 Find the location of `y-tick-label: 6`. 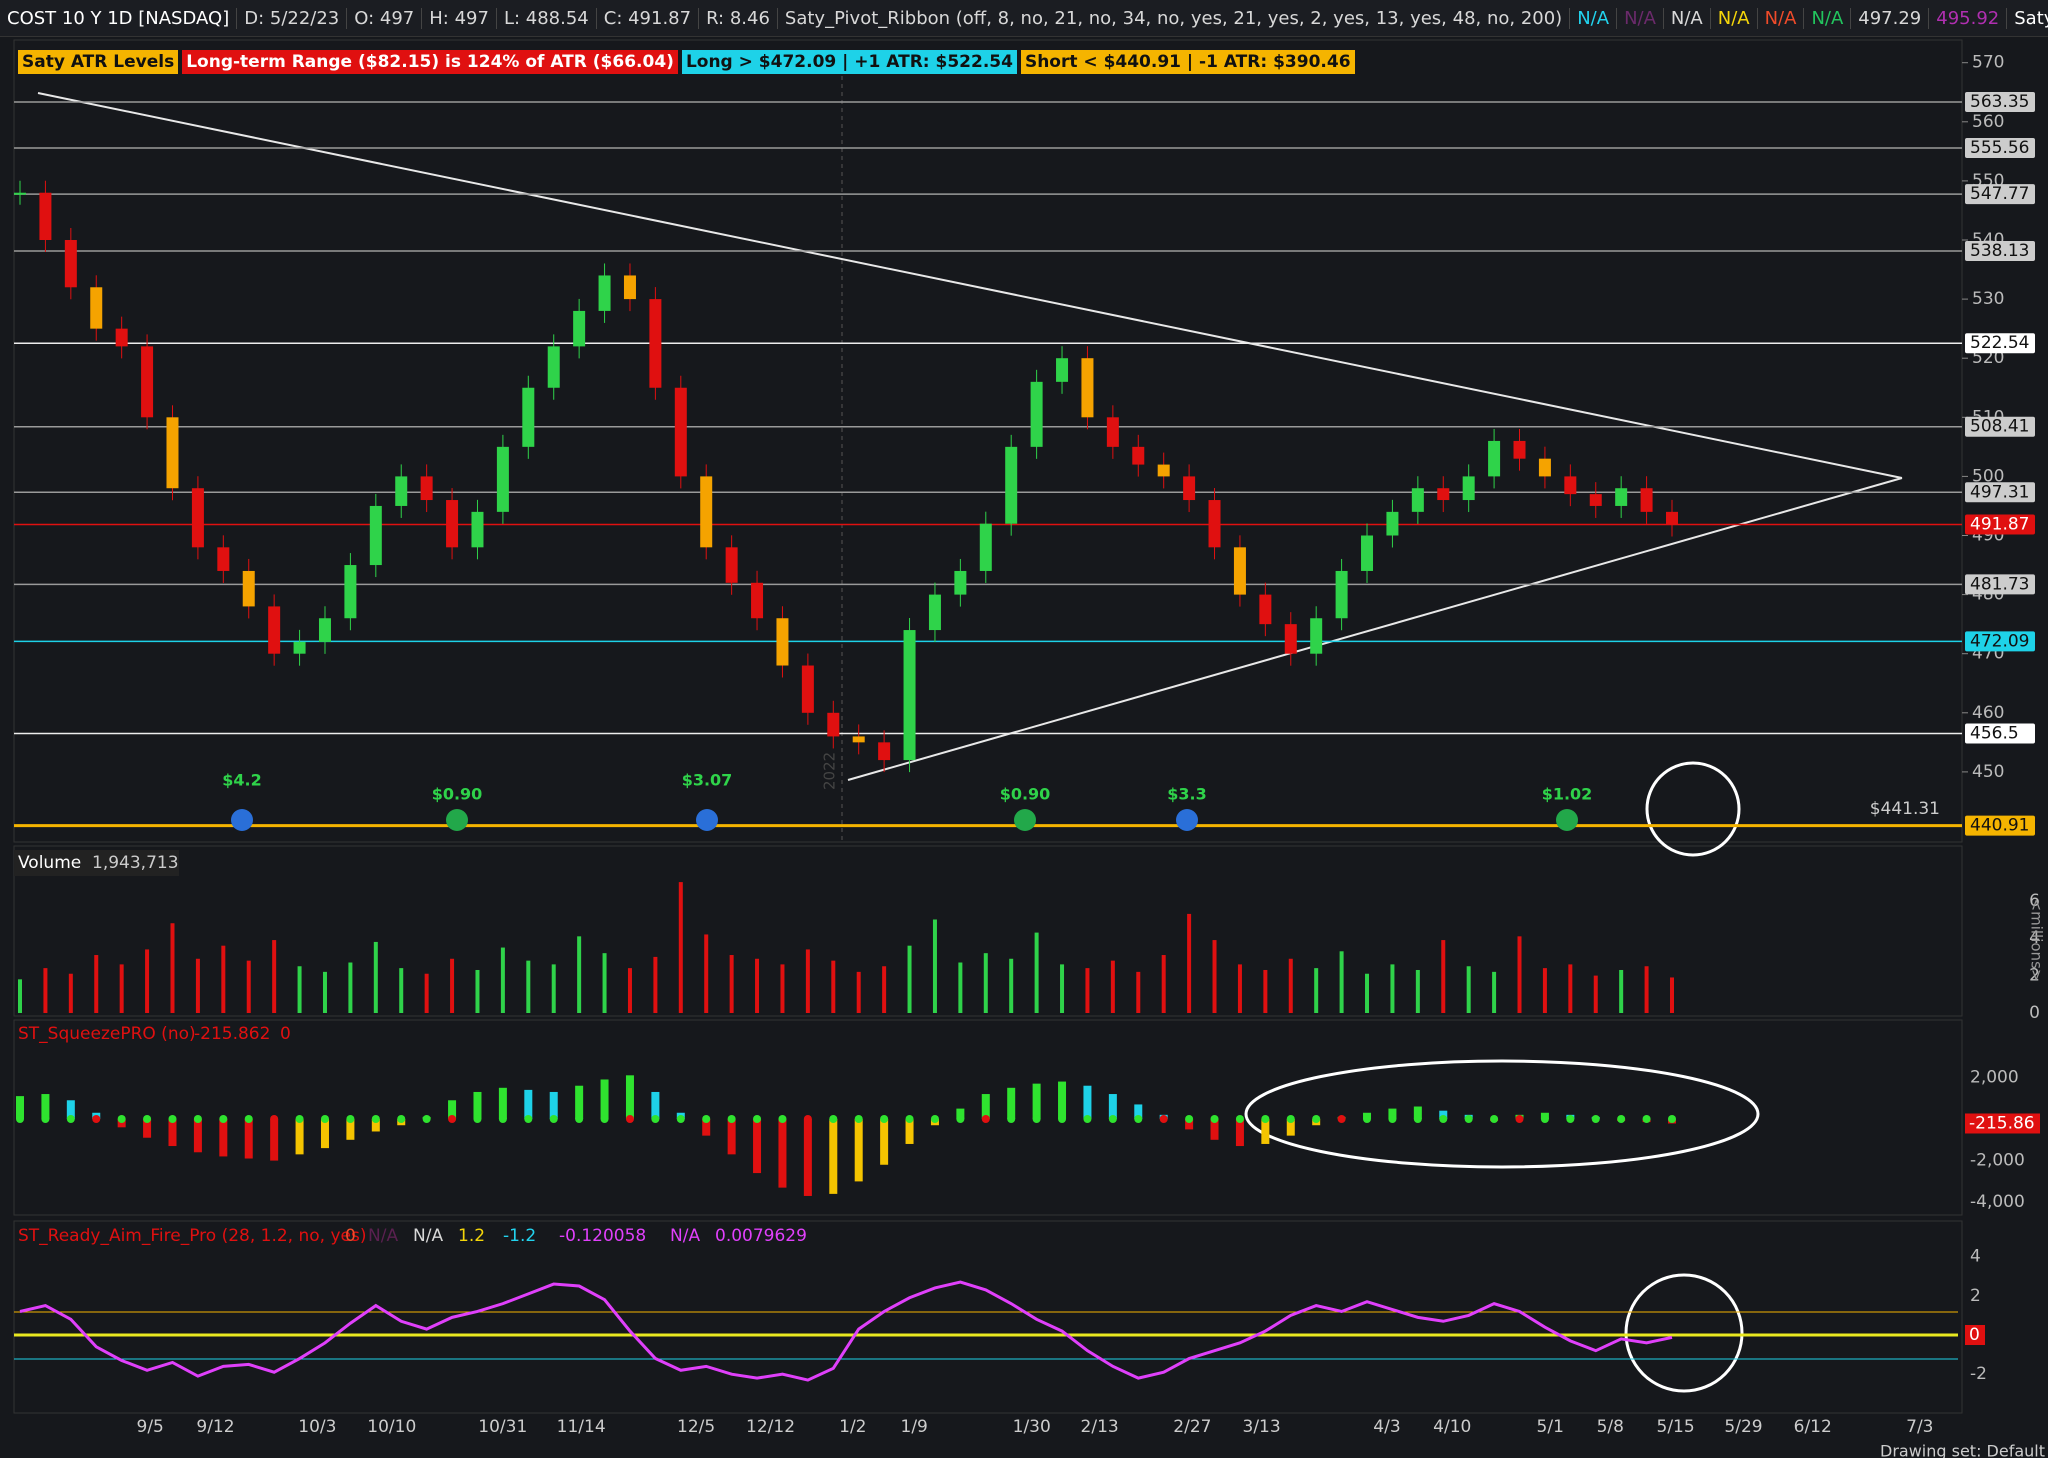

y-tick-label: 6 is located at coordinates (2034, 901).